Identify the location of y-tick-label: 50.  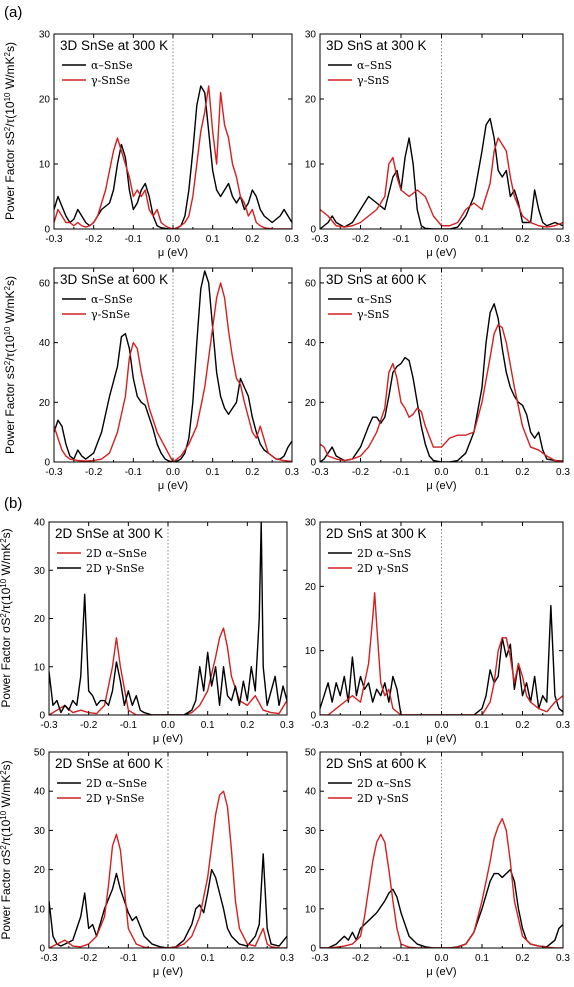
(40, 753).